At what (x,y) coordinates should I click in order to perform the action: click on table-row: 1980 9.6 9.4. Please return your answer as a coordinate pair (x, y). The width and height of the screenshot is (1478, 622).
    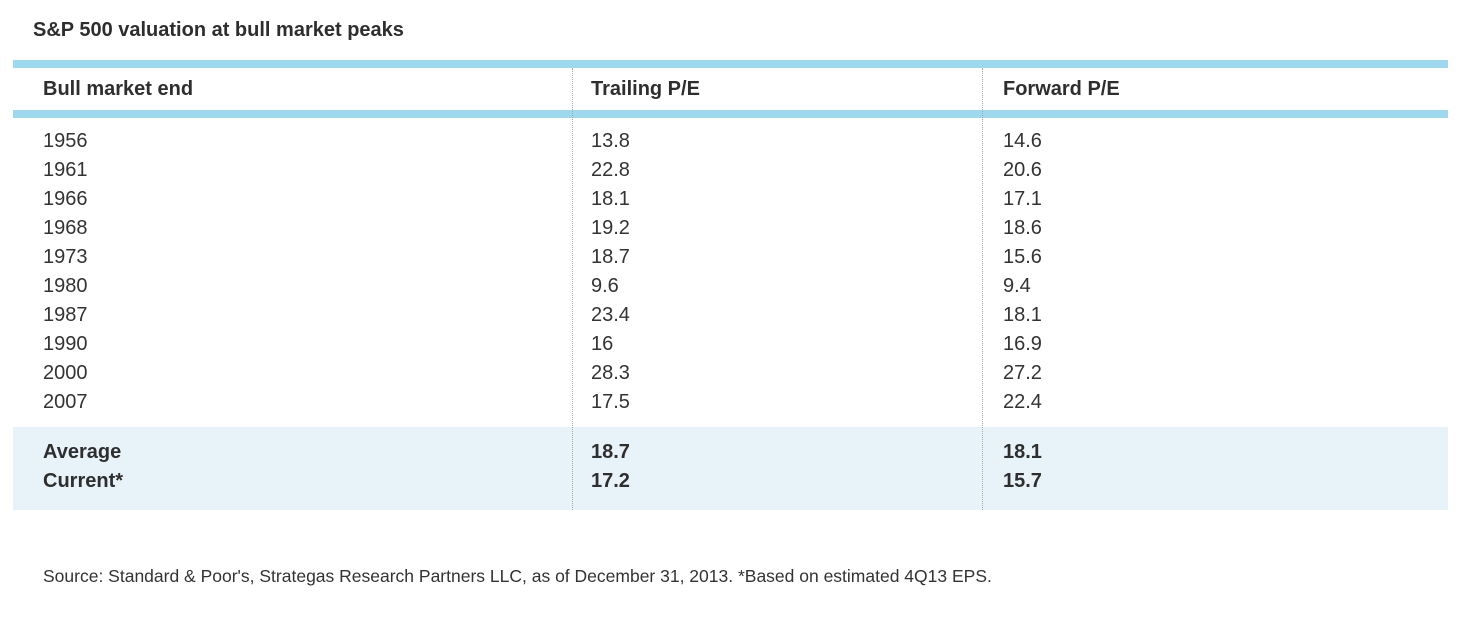
    Looking at the image, I should click on (730, 286).